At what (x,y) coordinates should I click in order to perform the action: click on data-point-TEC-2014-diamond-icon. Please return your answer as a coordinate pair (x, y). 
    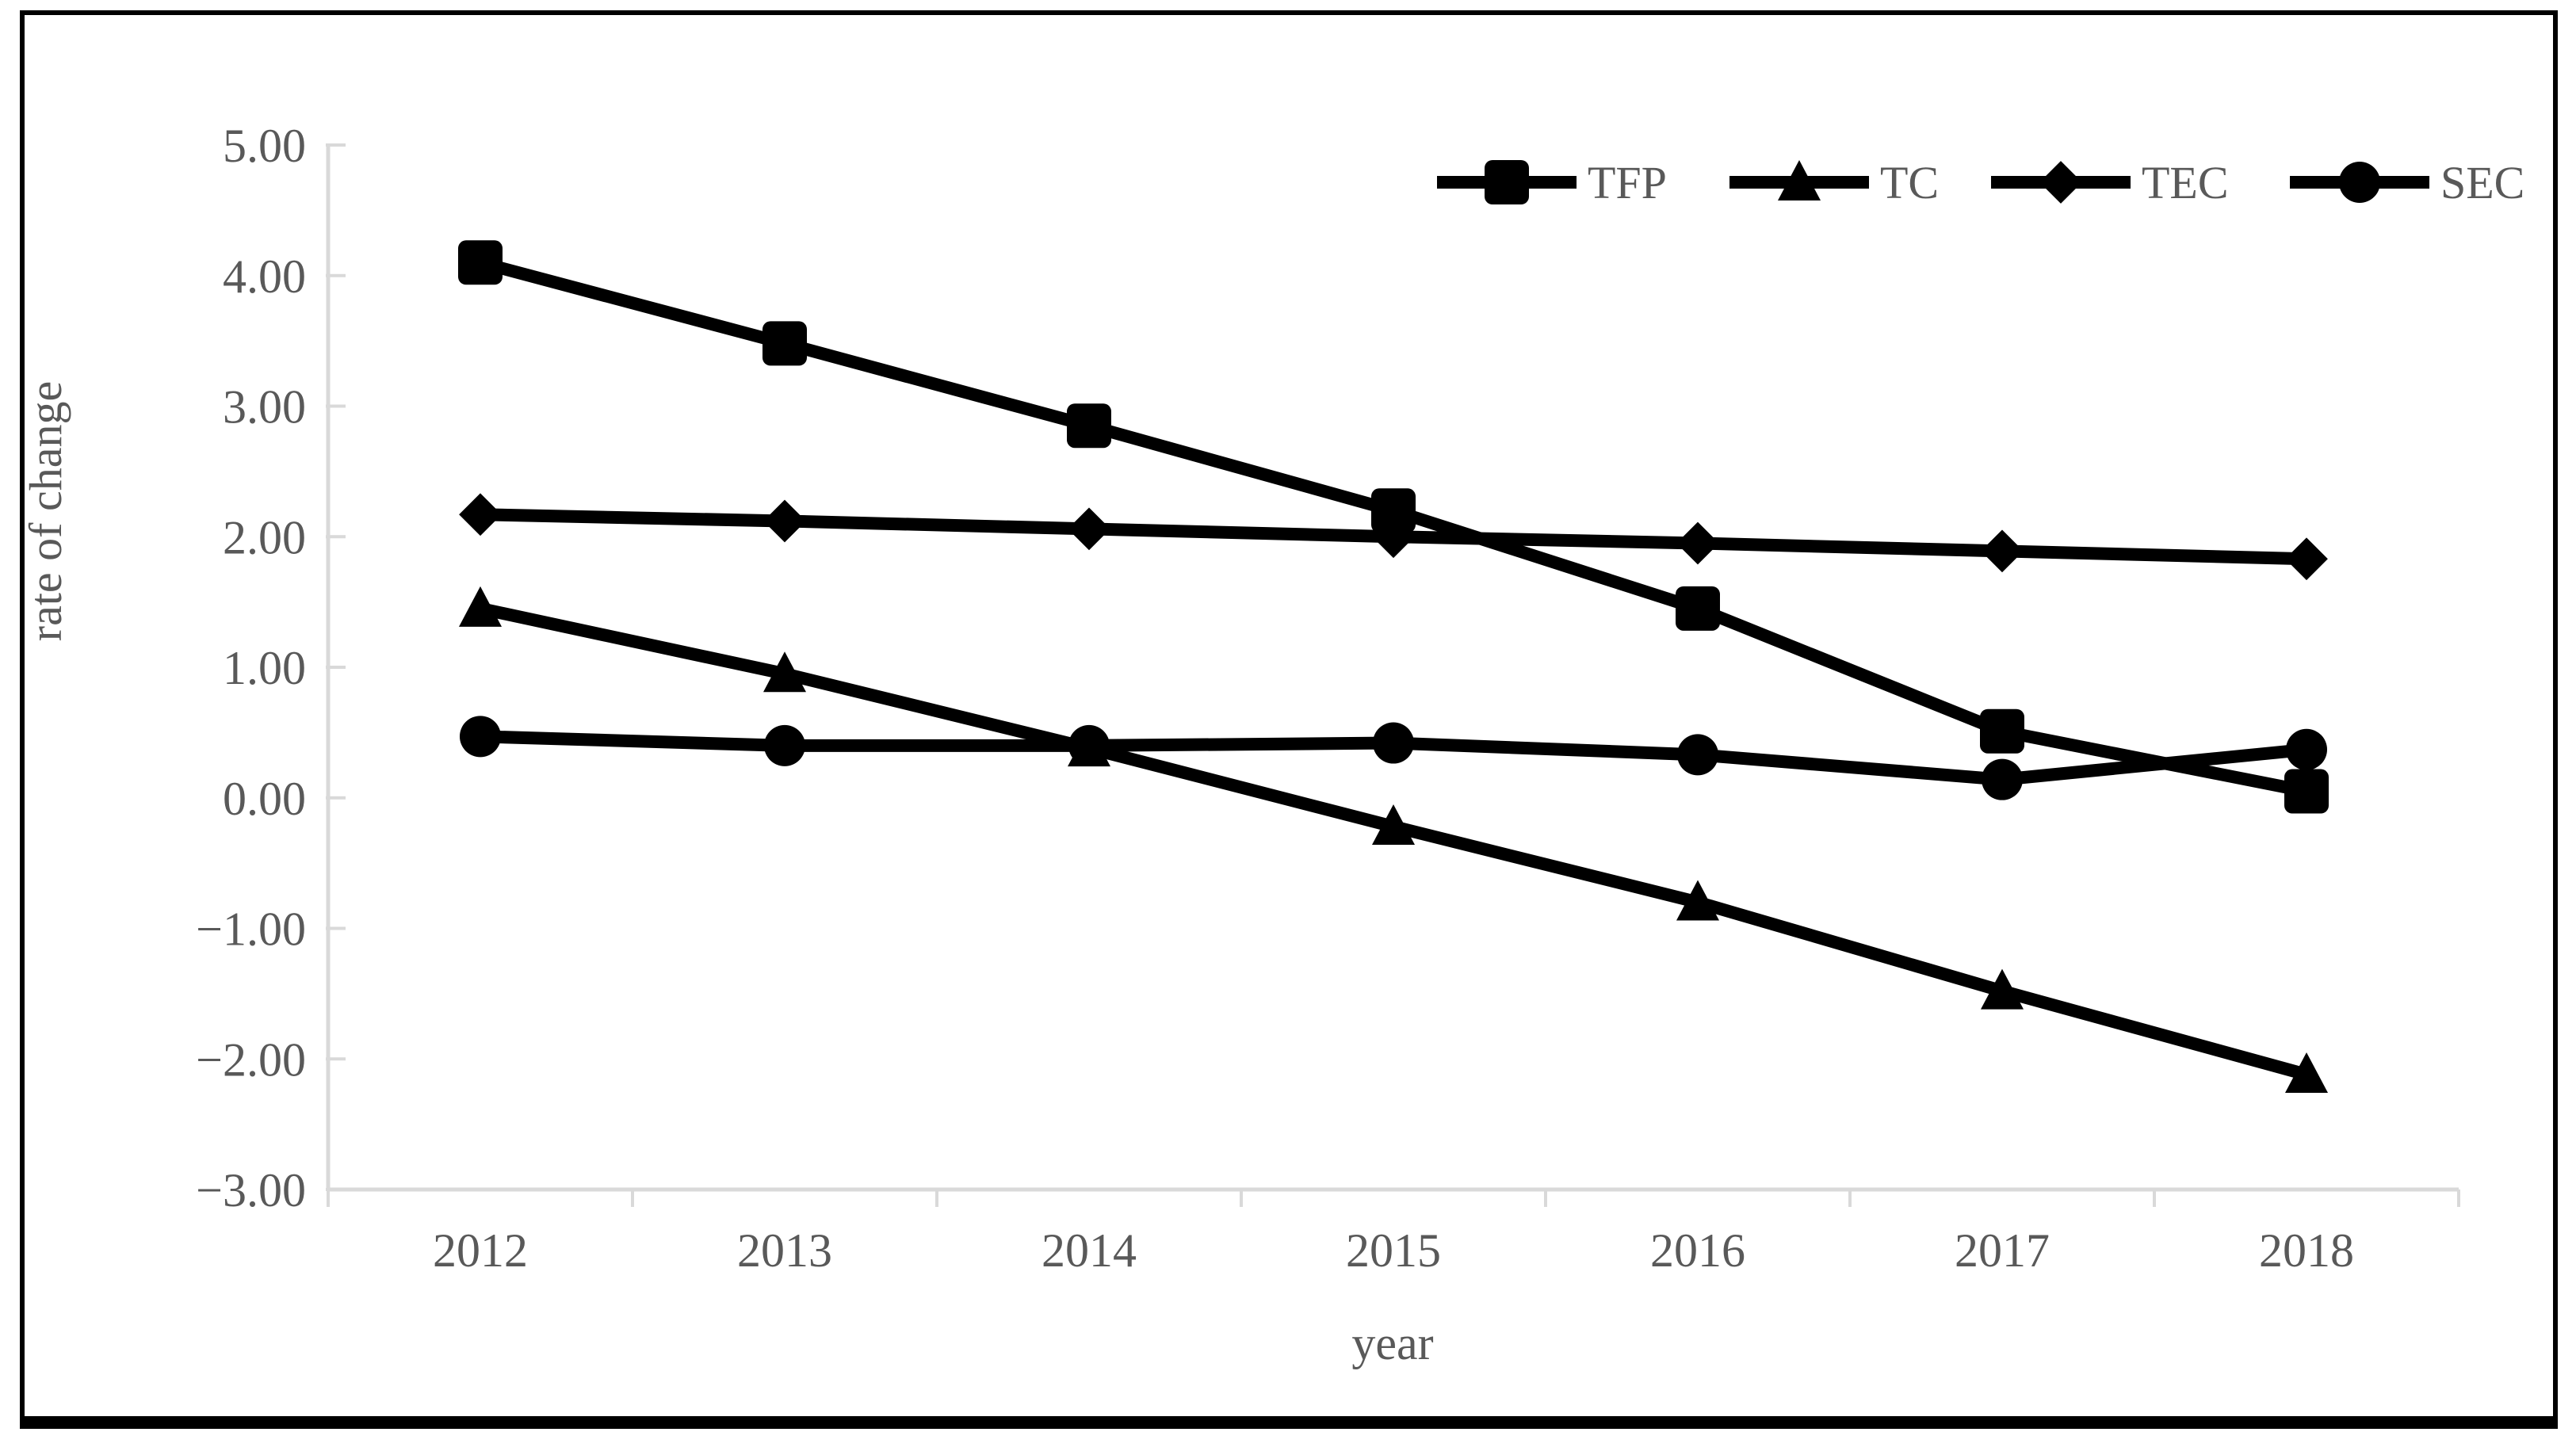
    Looking at the image, I should click on (1089, 529).